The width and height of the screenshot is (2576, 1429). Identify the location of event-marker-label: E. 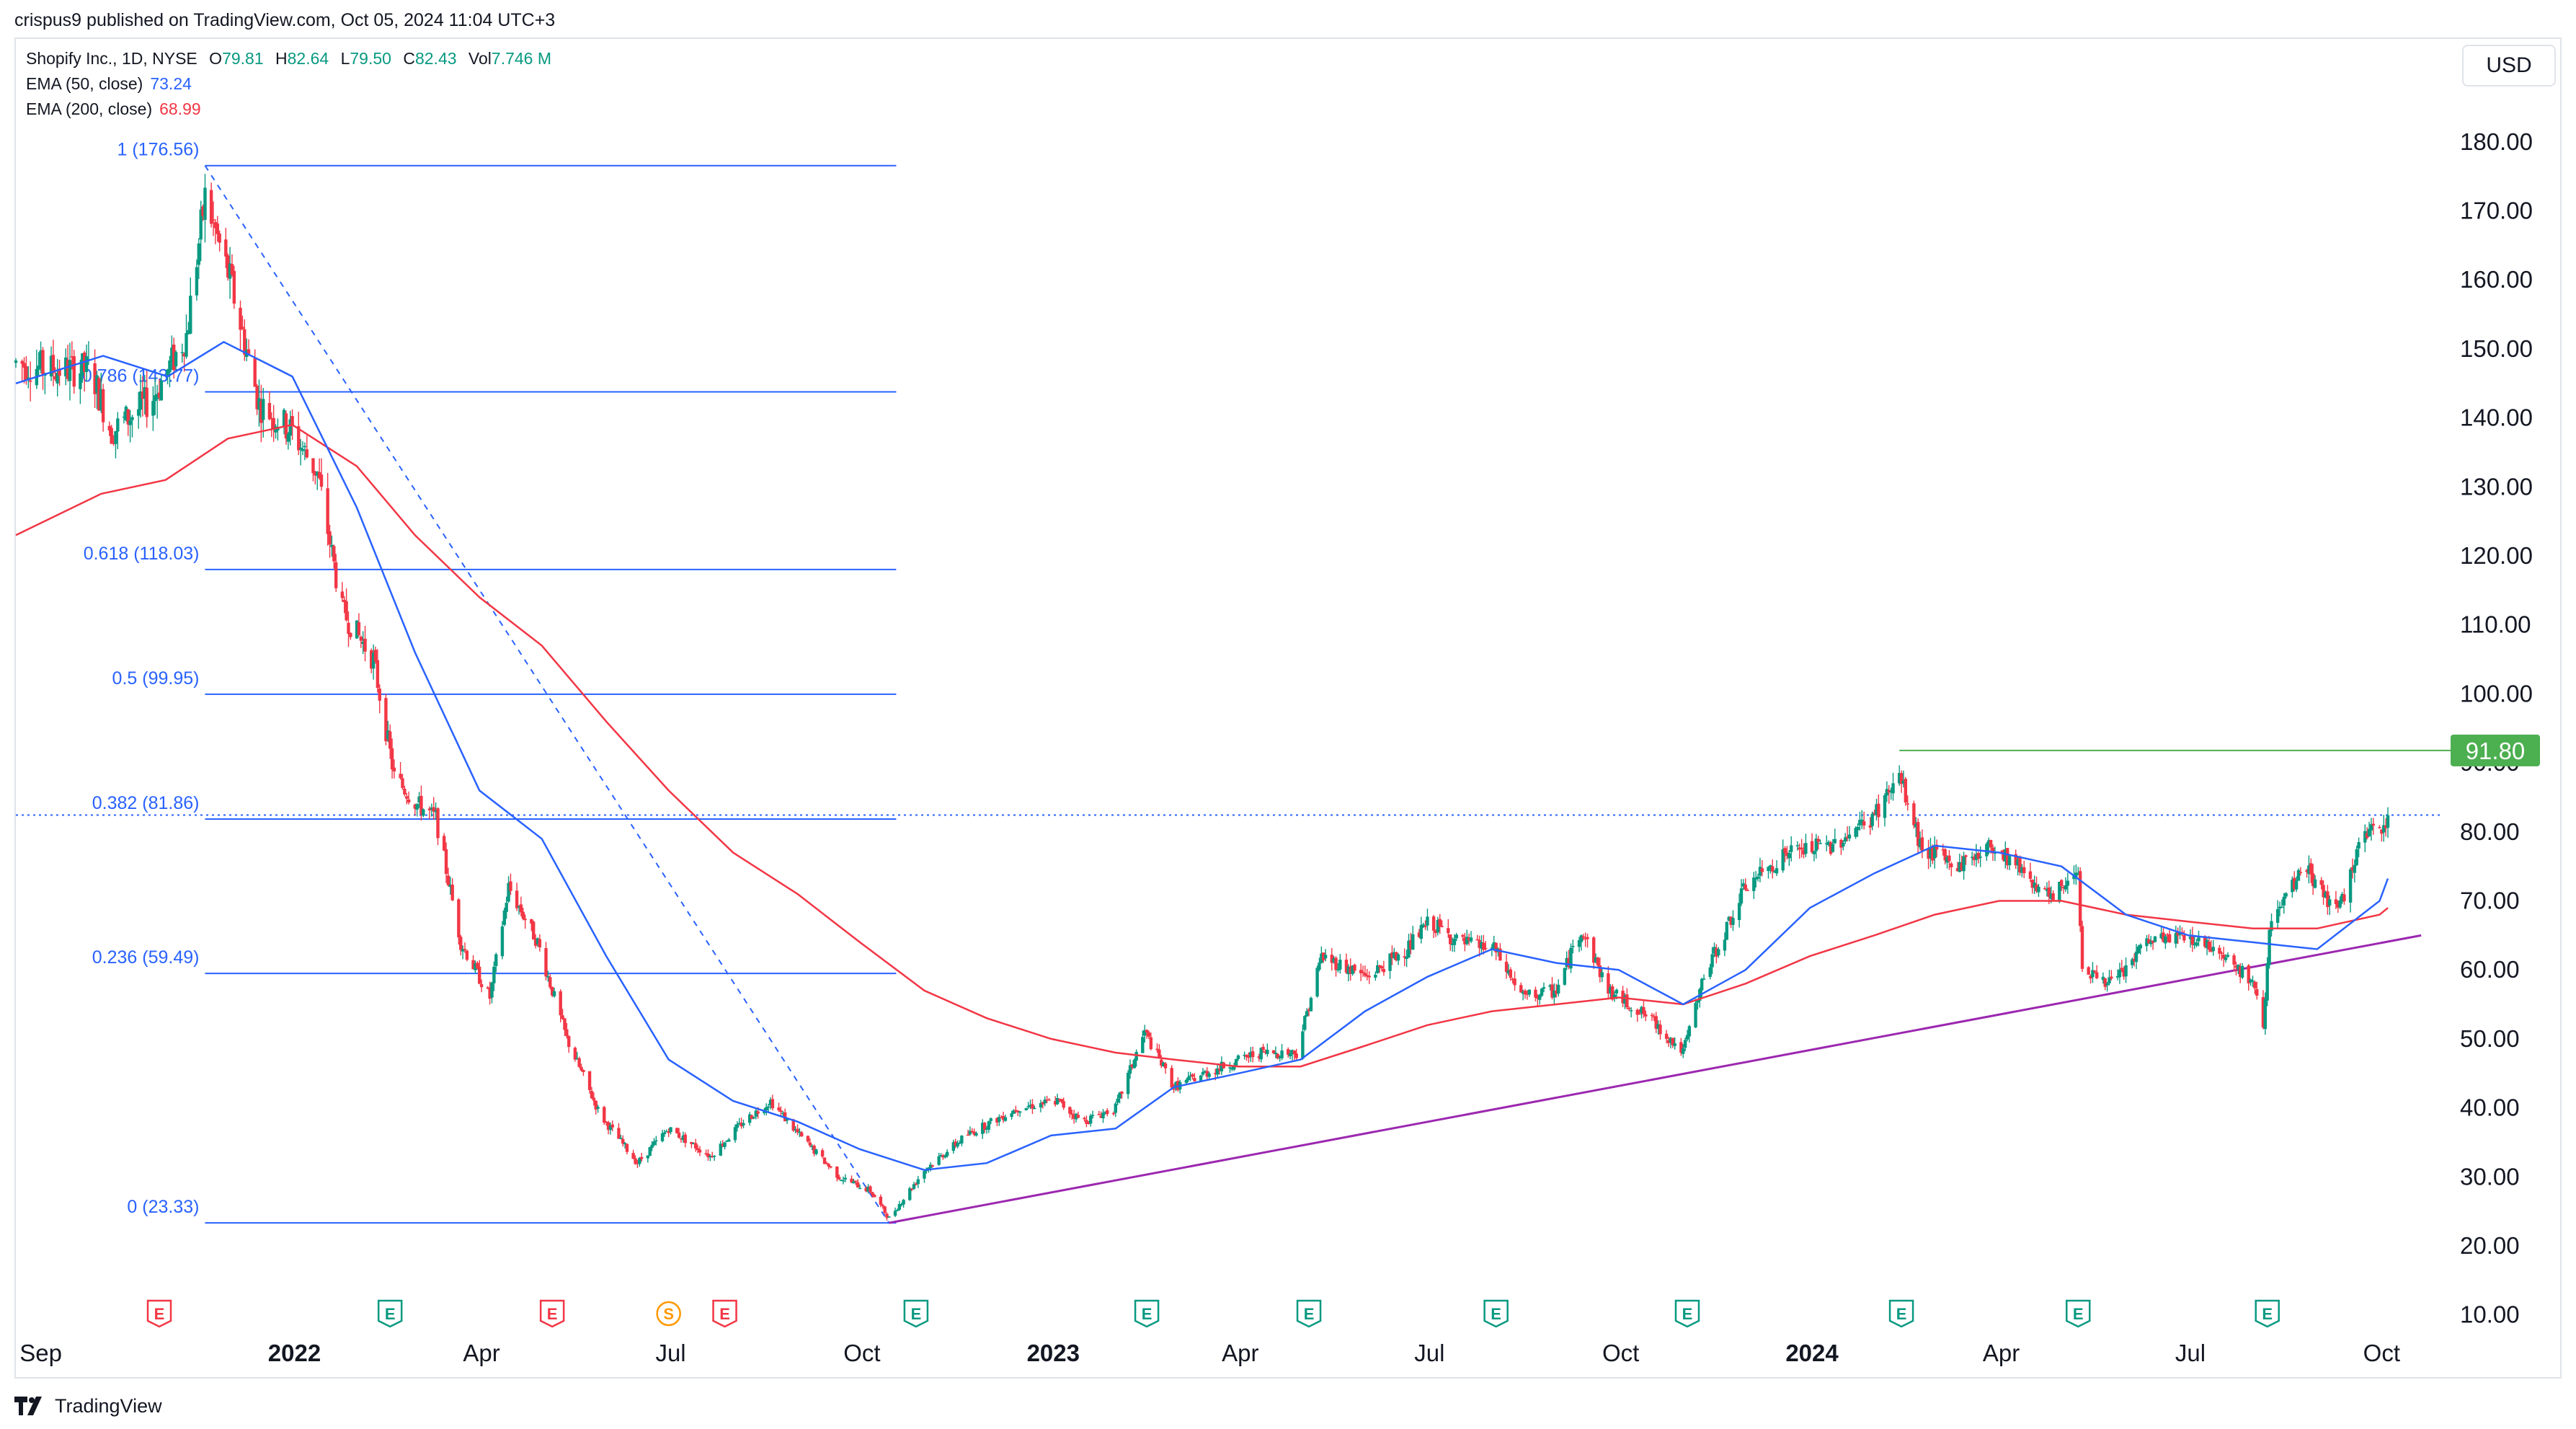
(2078, 1314).